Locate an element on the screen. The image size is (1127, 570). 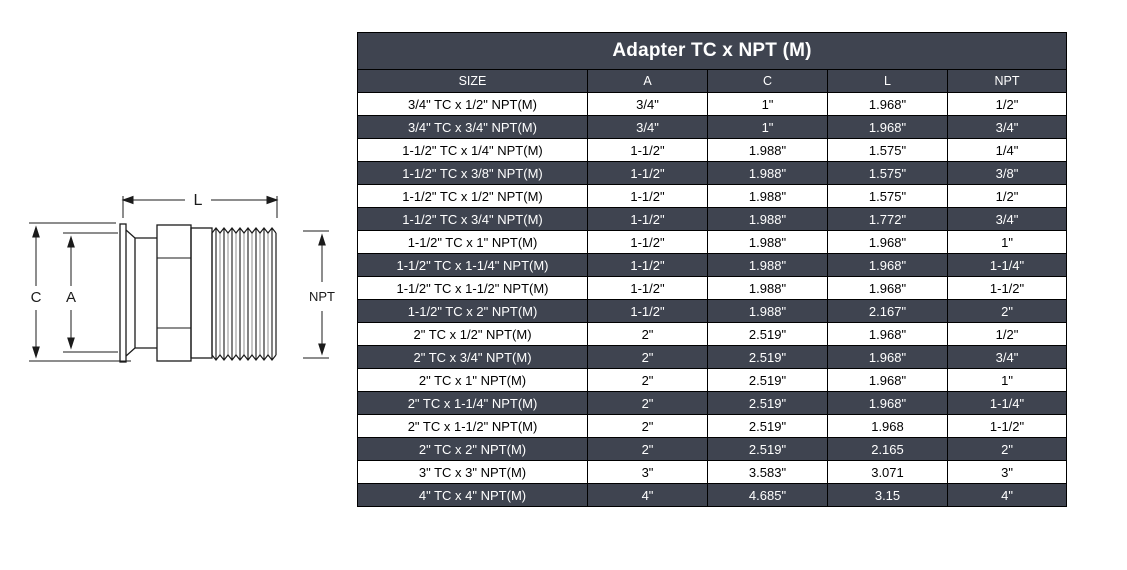
table-cell: 1-1/2" TC x 2" NPT(M) is located at coordinates (472, 311).